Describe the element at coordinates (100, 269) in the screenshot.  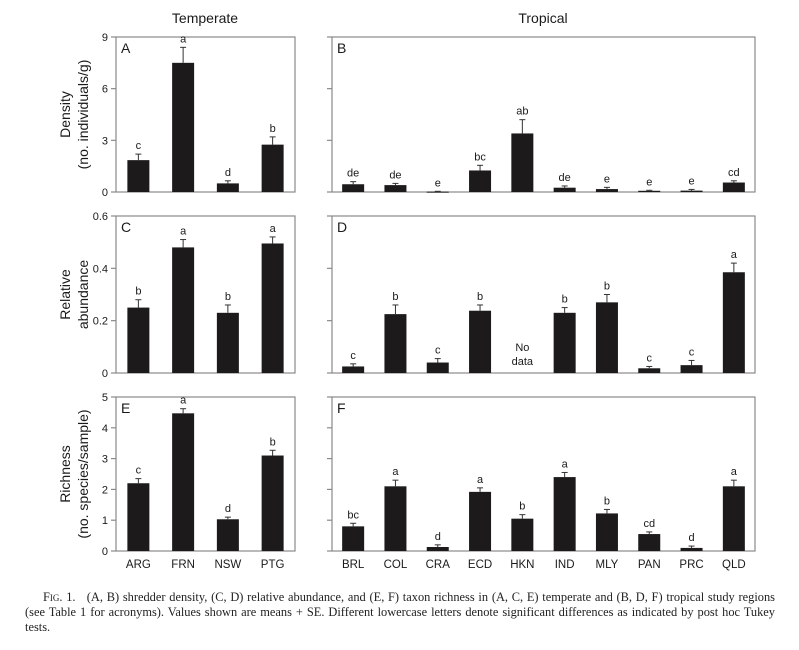
I see `y-tick-label: 0.4` at that location.